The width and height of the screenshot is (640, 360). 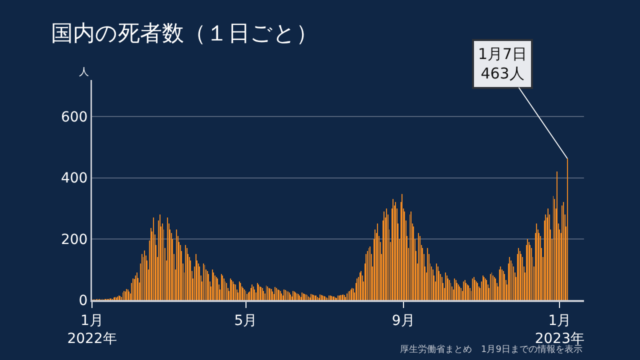 I want to click on y-tick-label: 400, so click(x=74, y=178).